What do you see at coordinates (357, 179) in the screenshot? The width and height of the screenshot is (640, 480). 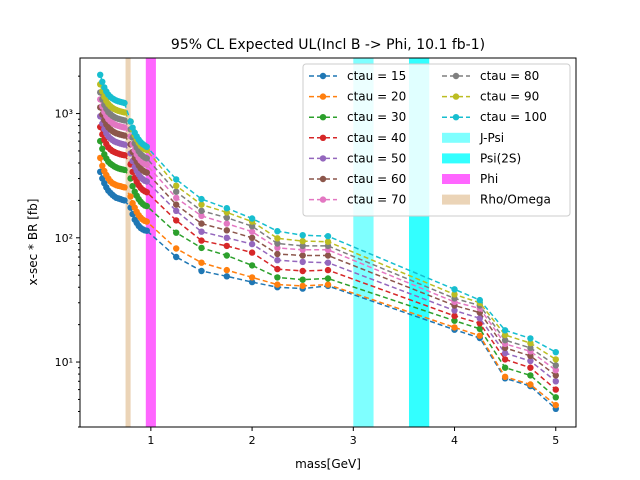 I see `legend-item-5: ctau = 60` at bounding box center [357, 179].